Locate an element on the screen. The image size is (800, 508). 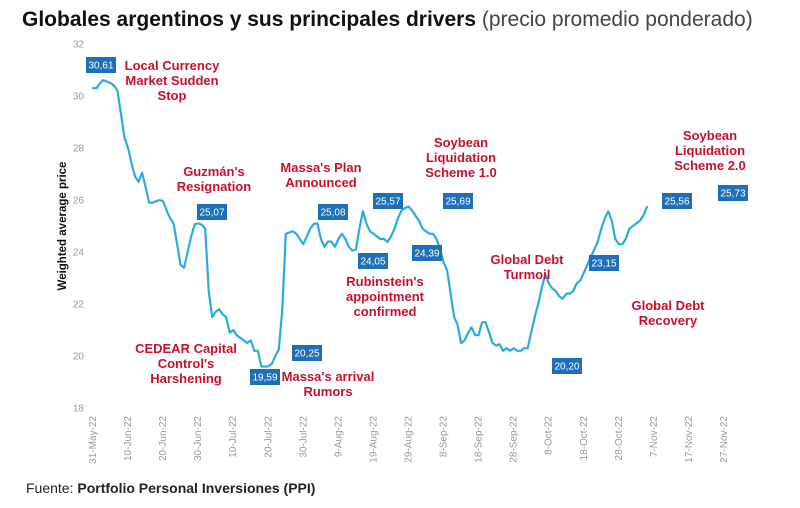
chart-title-subtitle: (precio promedio ponderado) is located at coordinates (617, 19).